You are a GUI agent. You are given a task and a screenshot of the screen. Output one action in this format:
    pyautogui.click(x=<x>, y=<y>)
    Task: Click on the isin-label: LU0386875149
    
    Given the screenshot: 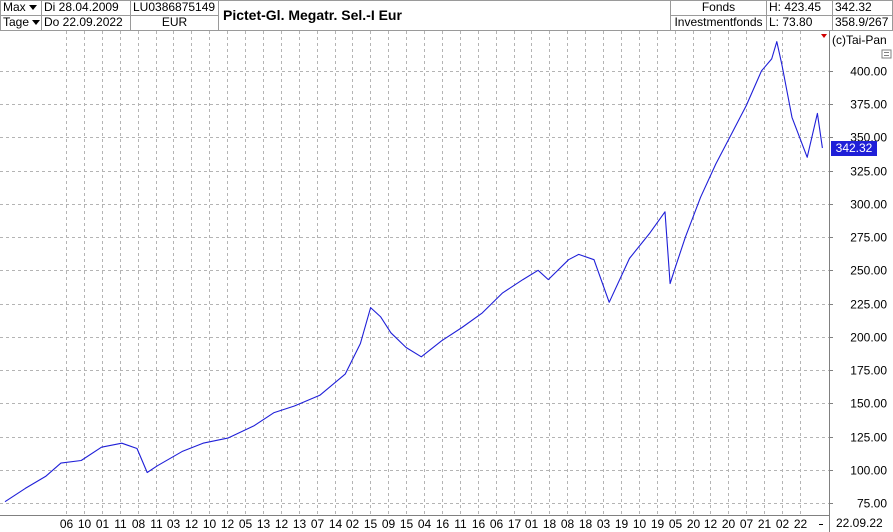 What is the action you would take?
    pyautogui.click(x=174, y=8)
    